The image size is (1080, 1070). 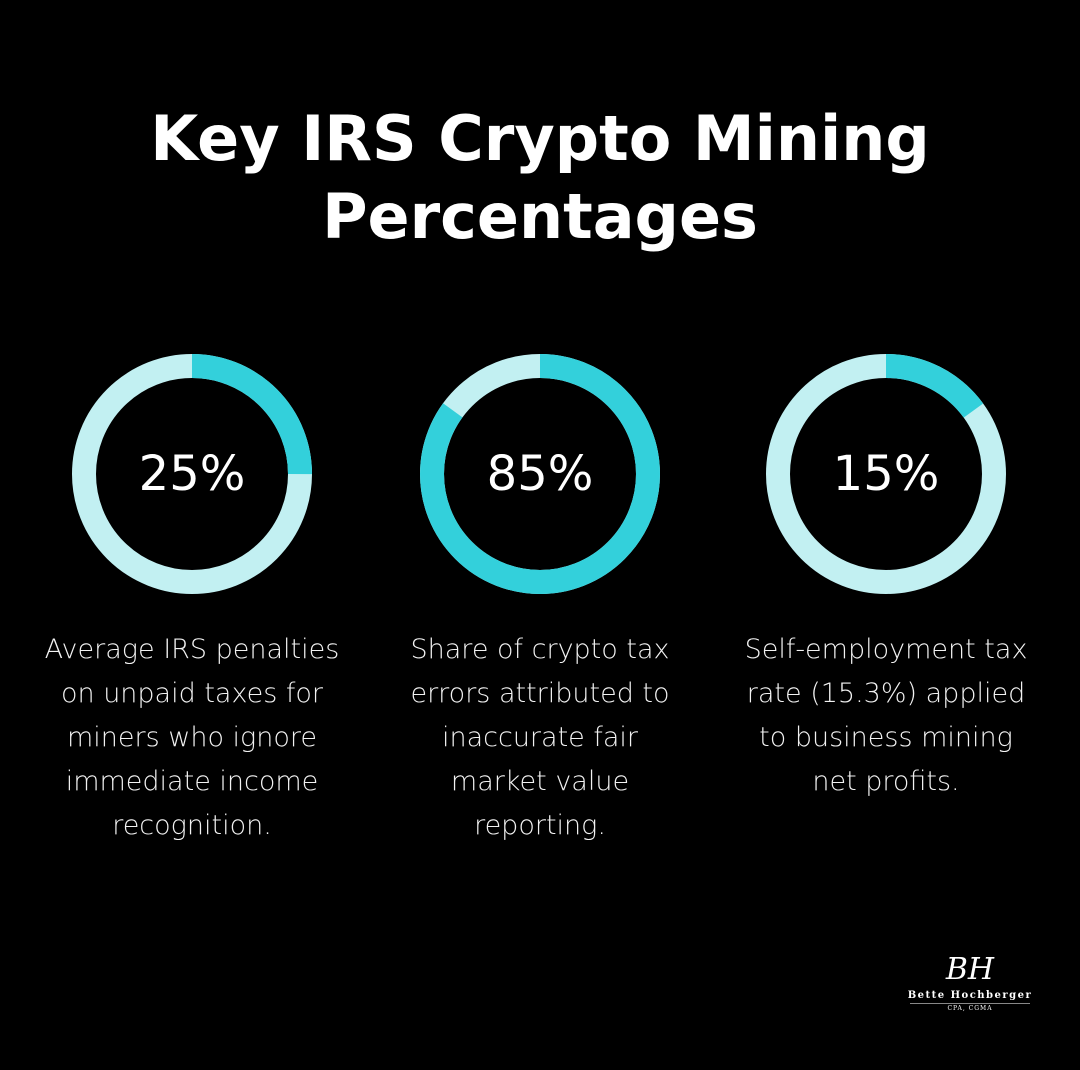 What do you see at coordinates (192, 825) in the screenshot?
I see `desc-line: recognition.` at bounding box center [192, 825].